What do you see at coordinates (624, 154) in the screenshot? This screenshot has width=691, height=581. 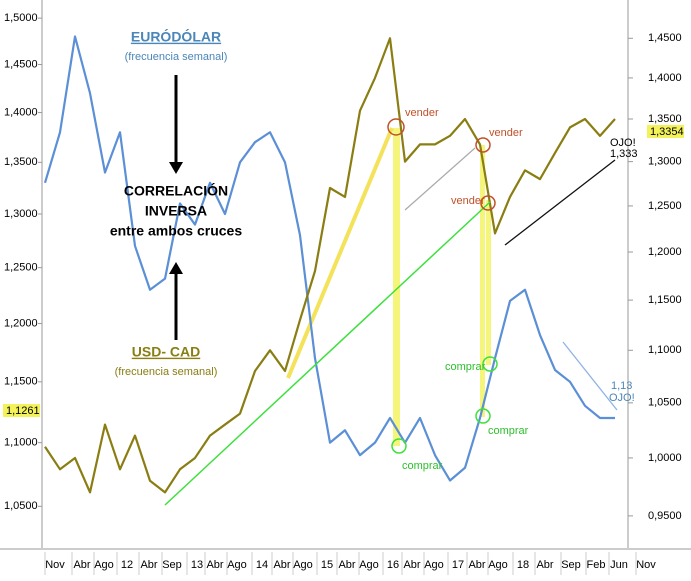 I see `ojo-label: 1,333` at bounding box center [624, 154].